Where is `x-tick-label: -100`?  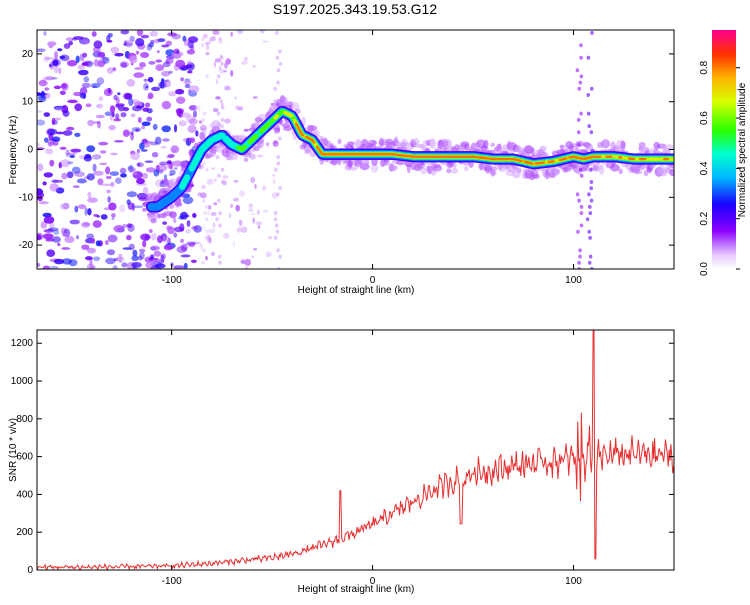
x-tick-label: -100 is located at coordinates (172, 280).